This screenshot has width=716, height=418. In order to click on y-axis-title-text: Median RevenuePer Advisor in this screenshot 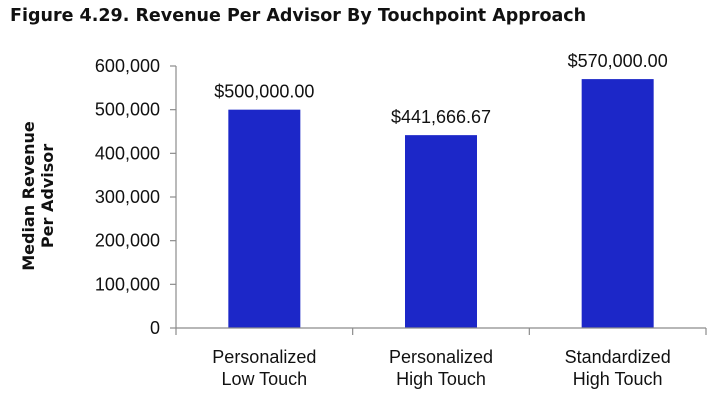, I will do `click(38, 196)`.